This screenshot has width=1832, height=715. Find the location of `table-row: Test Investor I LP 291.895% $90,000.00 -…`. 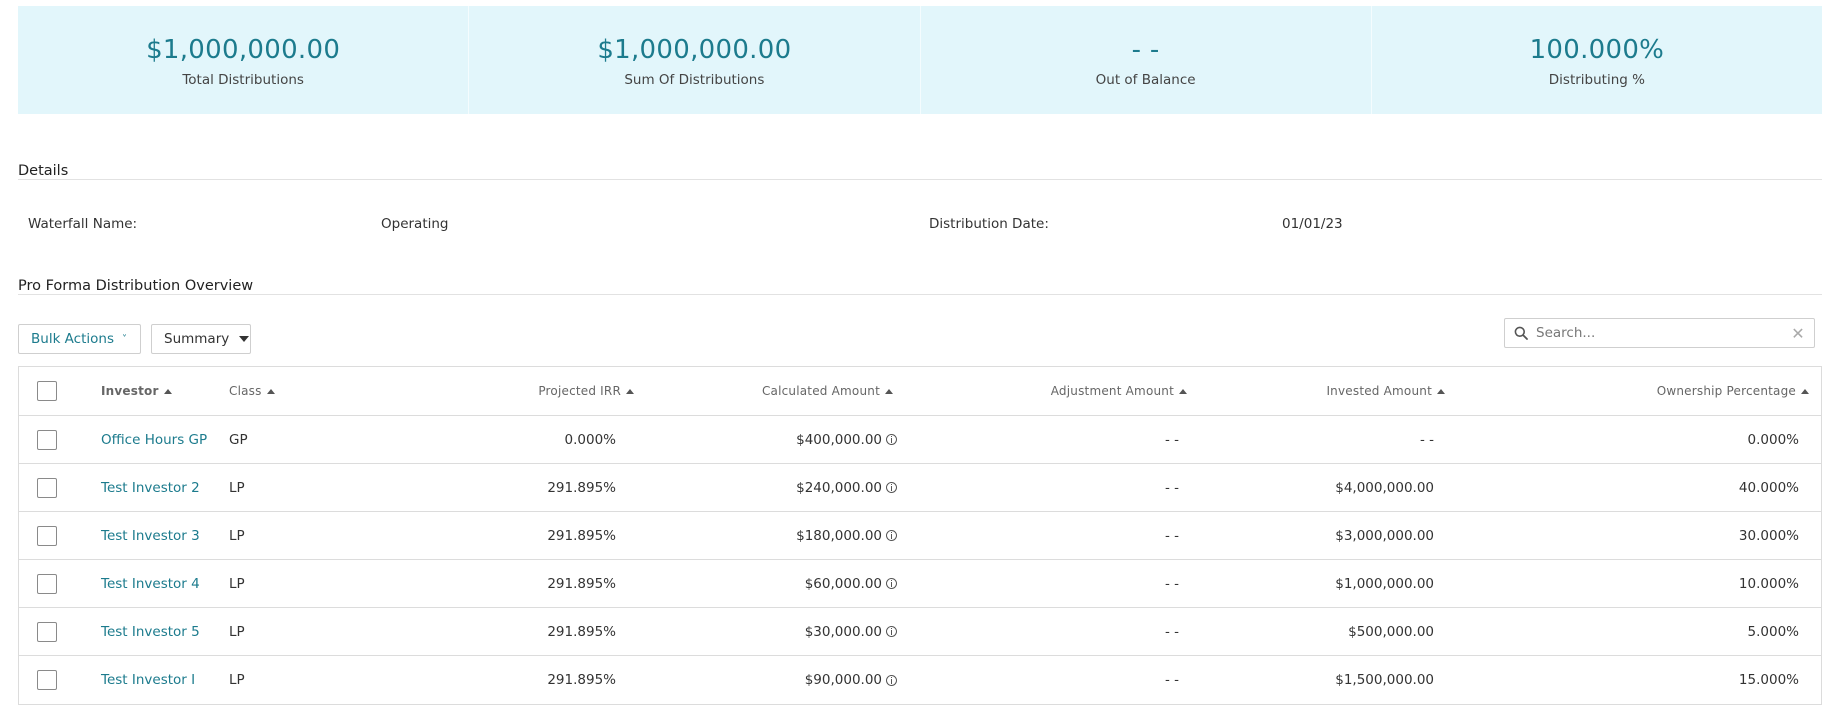

table-row: Test Investor I LP 291.895% $90,000.00 -… is located at coordinates (920, 680).